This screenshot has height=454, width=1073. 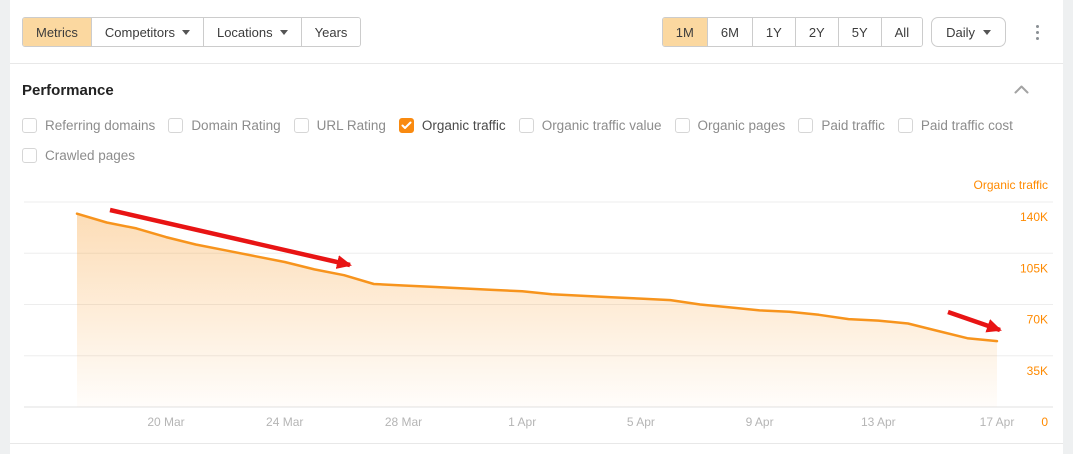 I want to click on checkbox-label: URL Rating, so click(x=351, y=125).